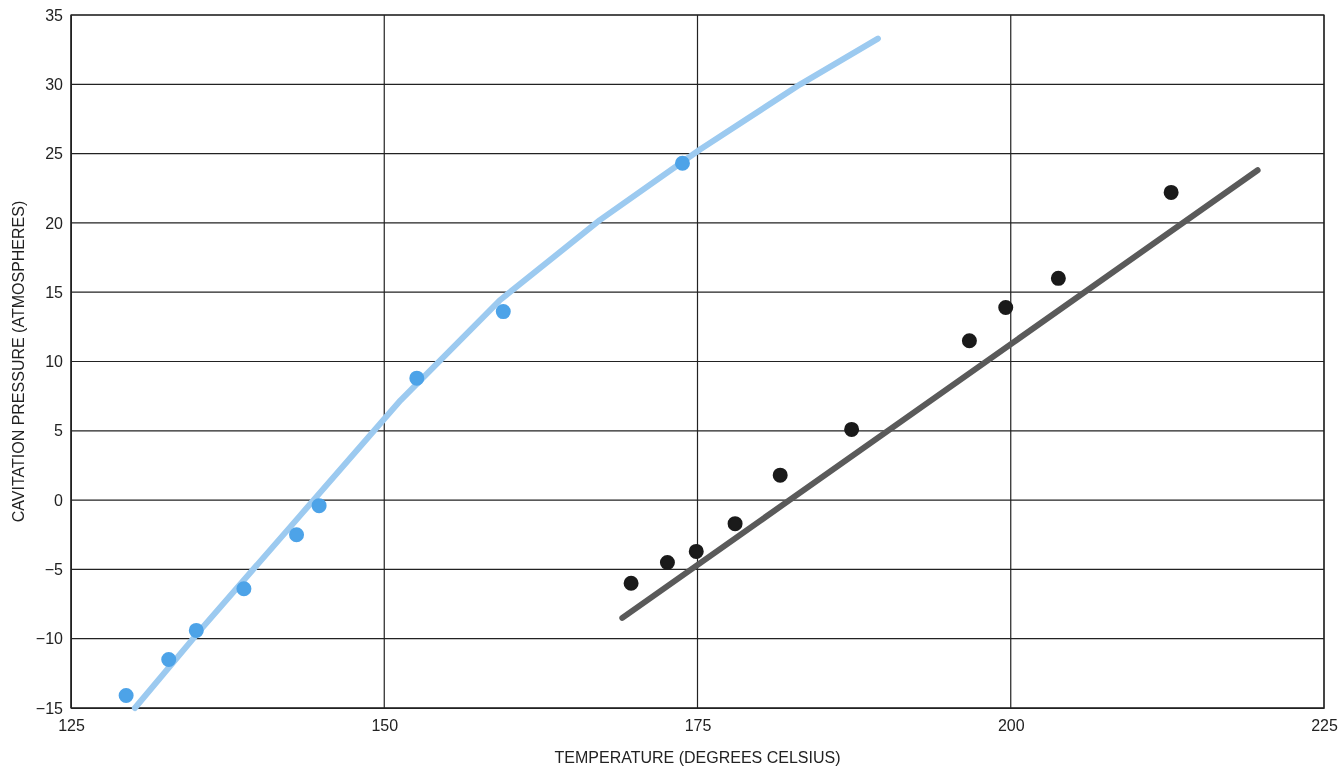 The height and width of the screenshot is (771, 1344). Describe the element at coordinates (54, 362) in the screenshot. I see `y-tick-label: 10` at that location.